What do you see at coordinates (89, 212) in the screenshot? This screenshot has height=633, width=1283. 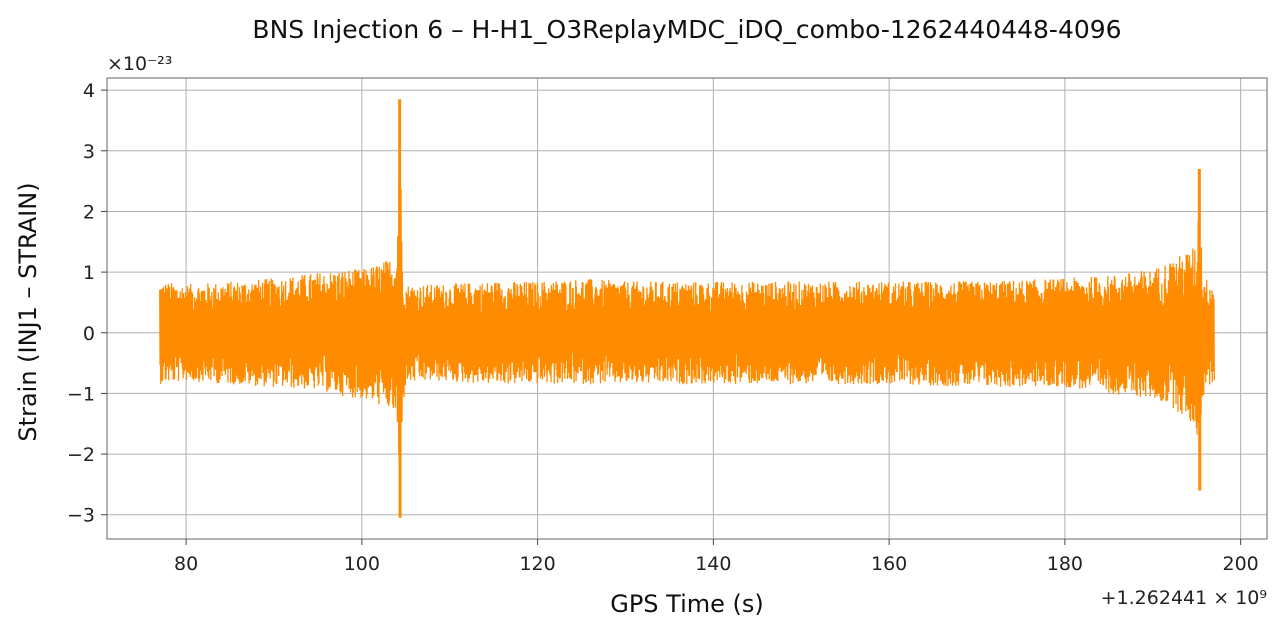 I see `y-tick-label: 2` at bounding box center [89, 212].